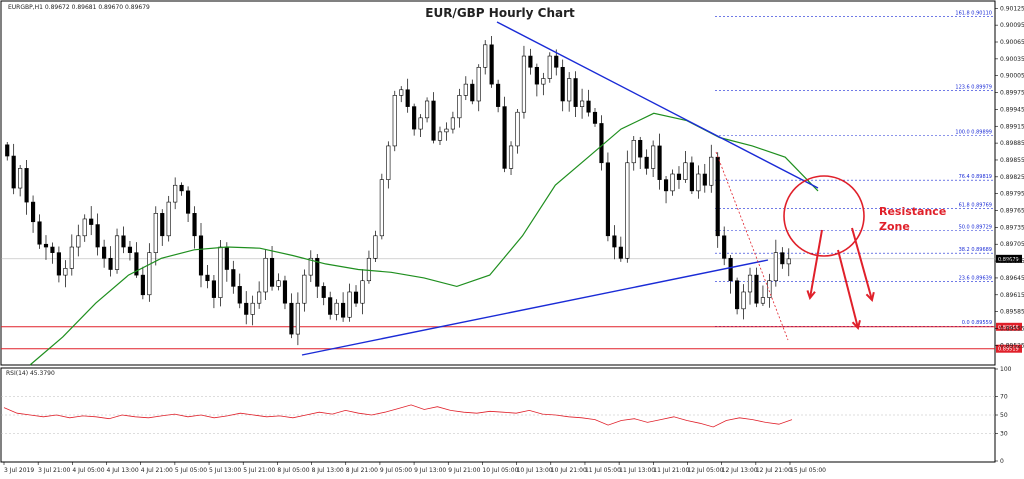 The image size is (1024, 479). What do you see at coordinates (774, 470) in the screenshot?
I see `x-tick-label: 12 Jul 21:00` at bounding box center [774, 470].